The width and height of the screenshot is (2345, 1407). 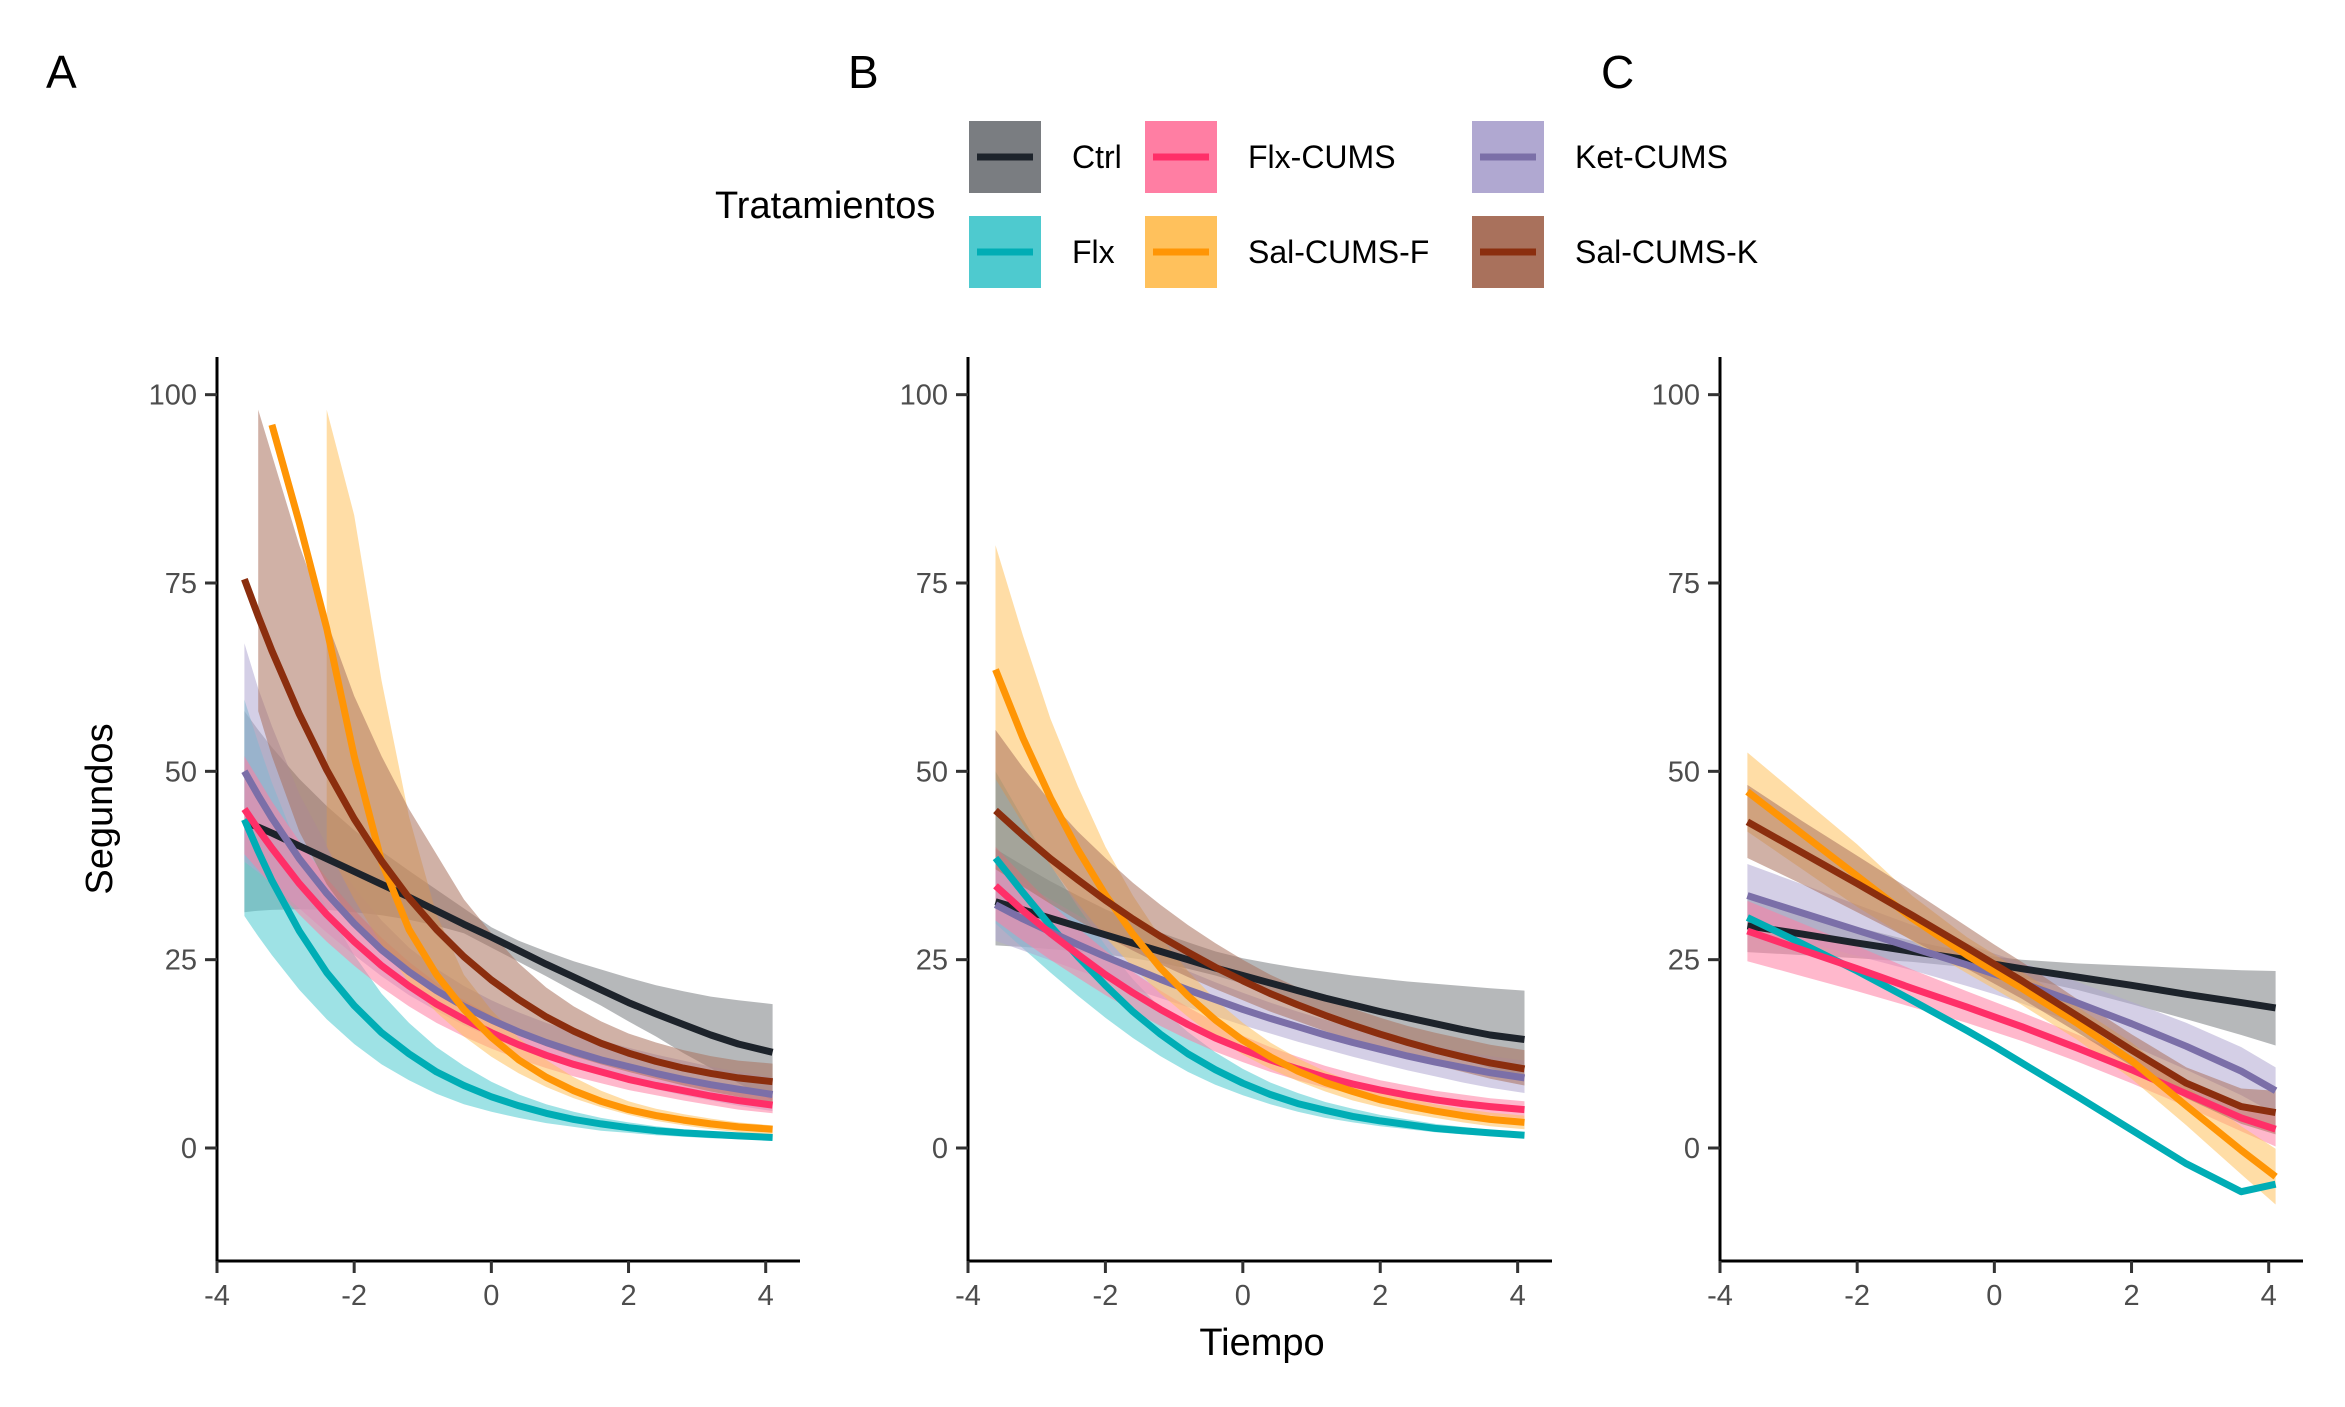 What do you see at coordinates (1042, 252) in the screenshot?
I see `legend-item-flx: Flx` at bounding box center [1042, 252].